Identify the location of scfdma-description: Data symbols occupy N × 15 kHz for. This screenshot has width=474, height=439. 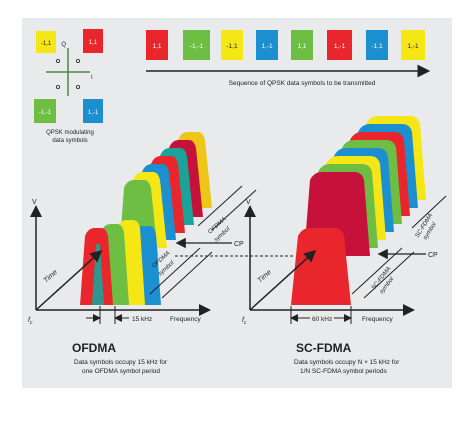
(347, 362).